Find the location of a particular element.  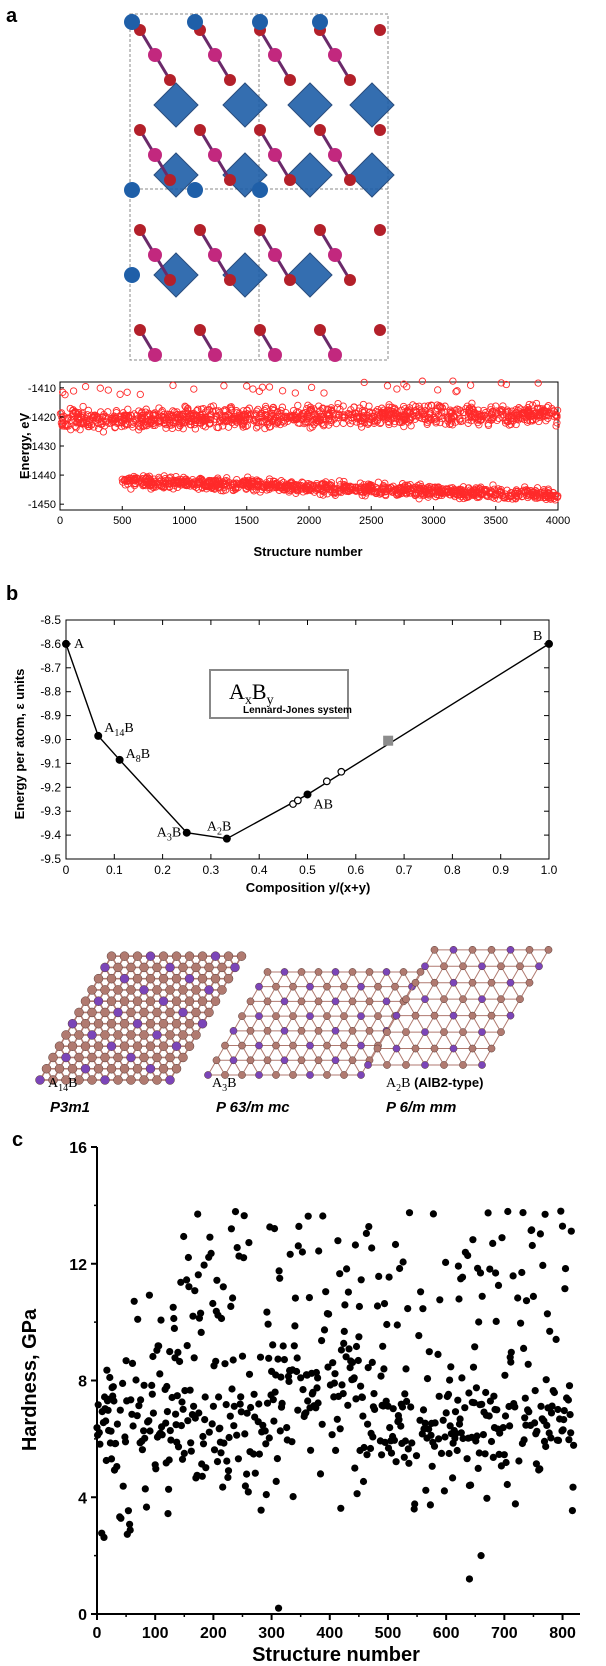

panel-b-xtick-label: 0.9 is located at coordinates (500, 870).